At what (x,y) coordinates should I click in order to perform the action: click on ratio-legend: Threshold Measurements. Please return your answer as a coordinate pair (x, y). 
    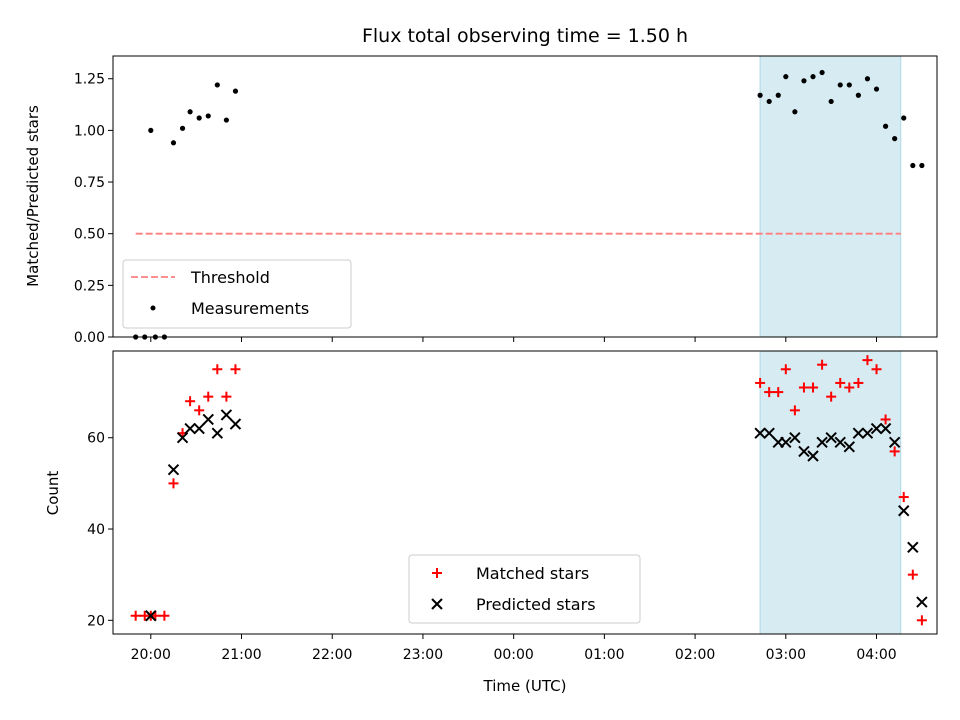
    Looking at the image, I should click on (237, 294).